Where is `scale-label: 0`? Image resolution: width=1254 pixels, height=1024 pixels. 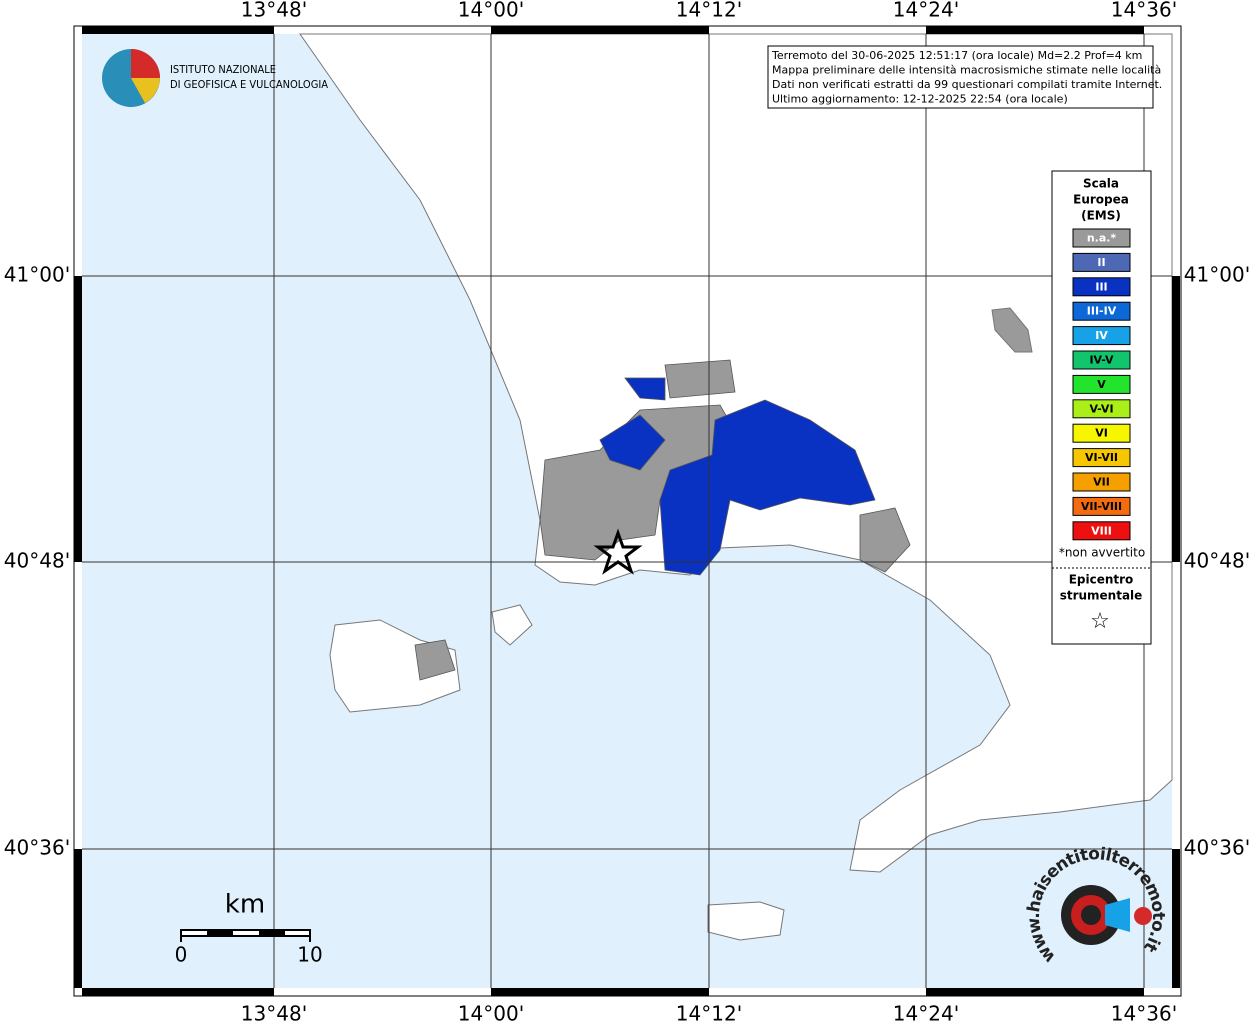
scale-label: 0 is located at coordinates (181, 955).